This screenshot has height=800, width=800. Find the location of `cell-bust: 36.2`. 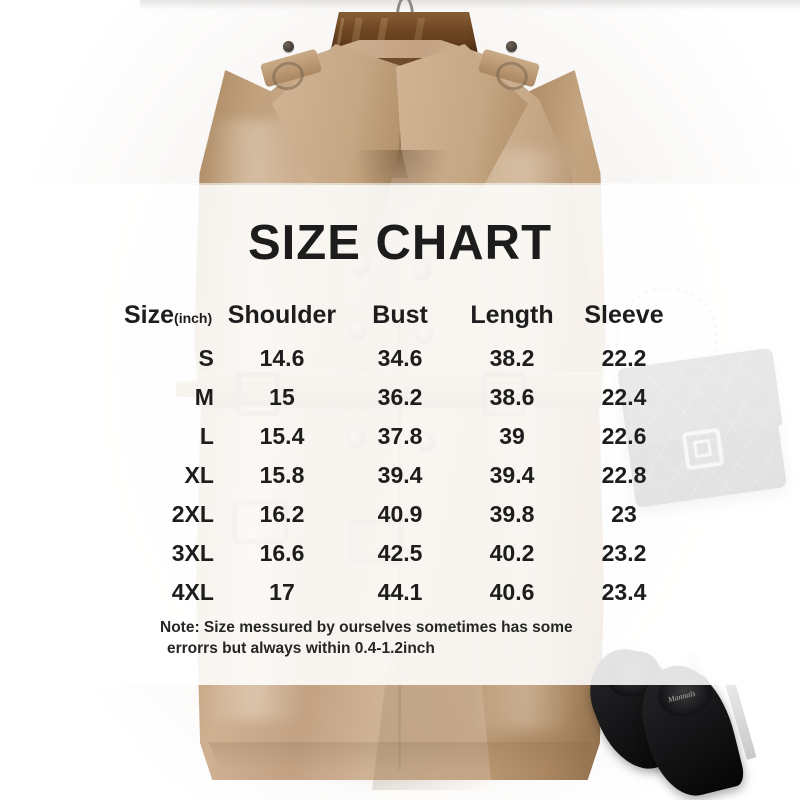

cell-bust: 36.2 is located at coordinates (400, 397).